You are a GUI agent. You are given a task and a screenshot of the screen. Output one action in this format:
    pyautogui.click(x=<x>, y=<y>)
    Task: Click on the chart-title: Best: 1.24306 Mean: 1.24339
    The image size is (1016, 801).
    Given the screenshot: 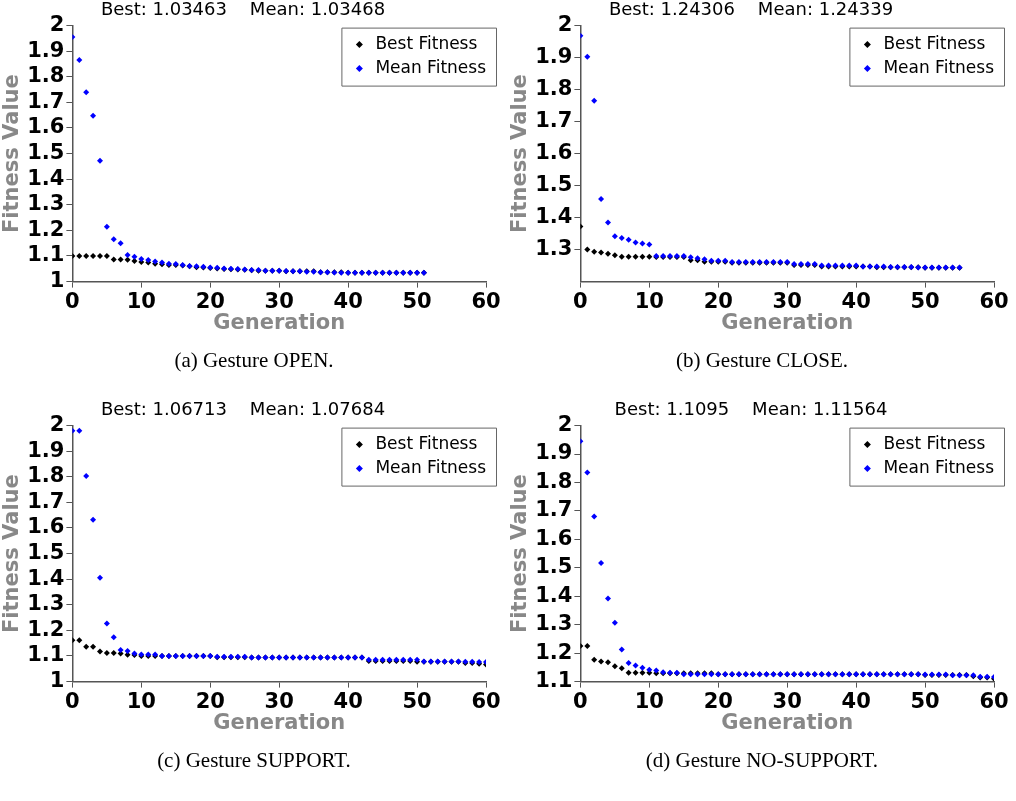 What is the action you would take?
    pyautogui.click(x=751, y=10)
    